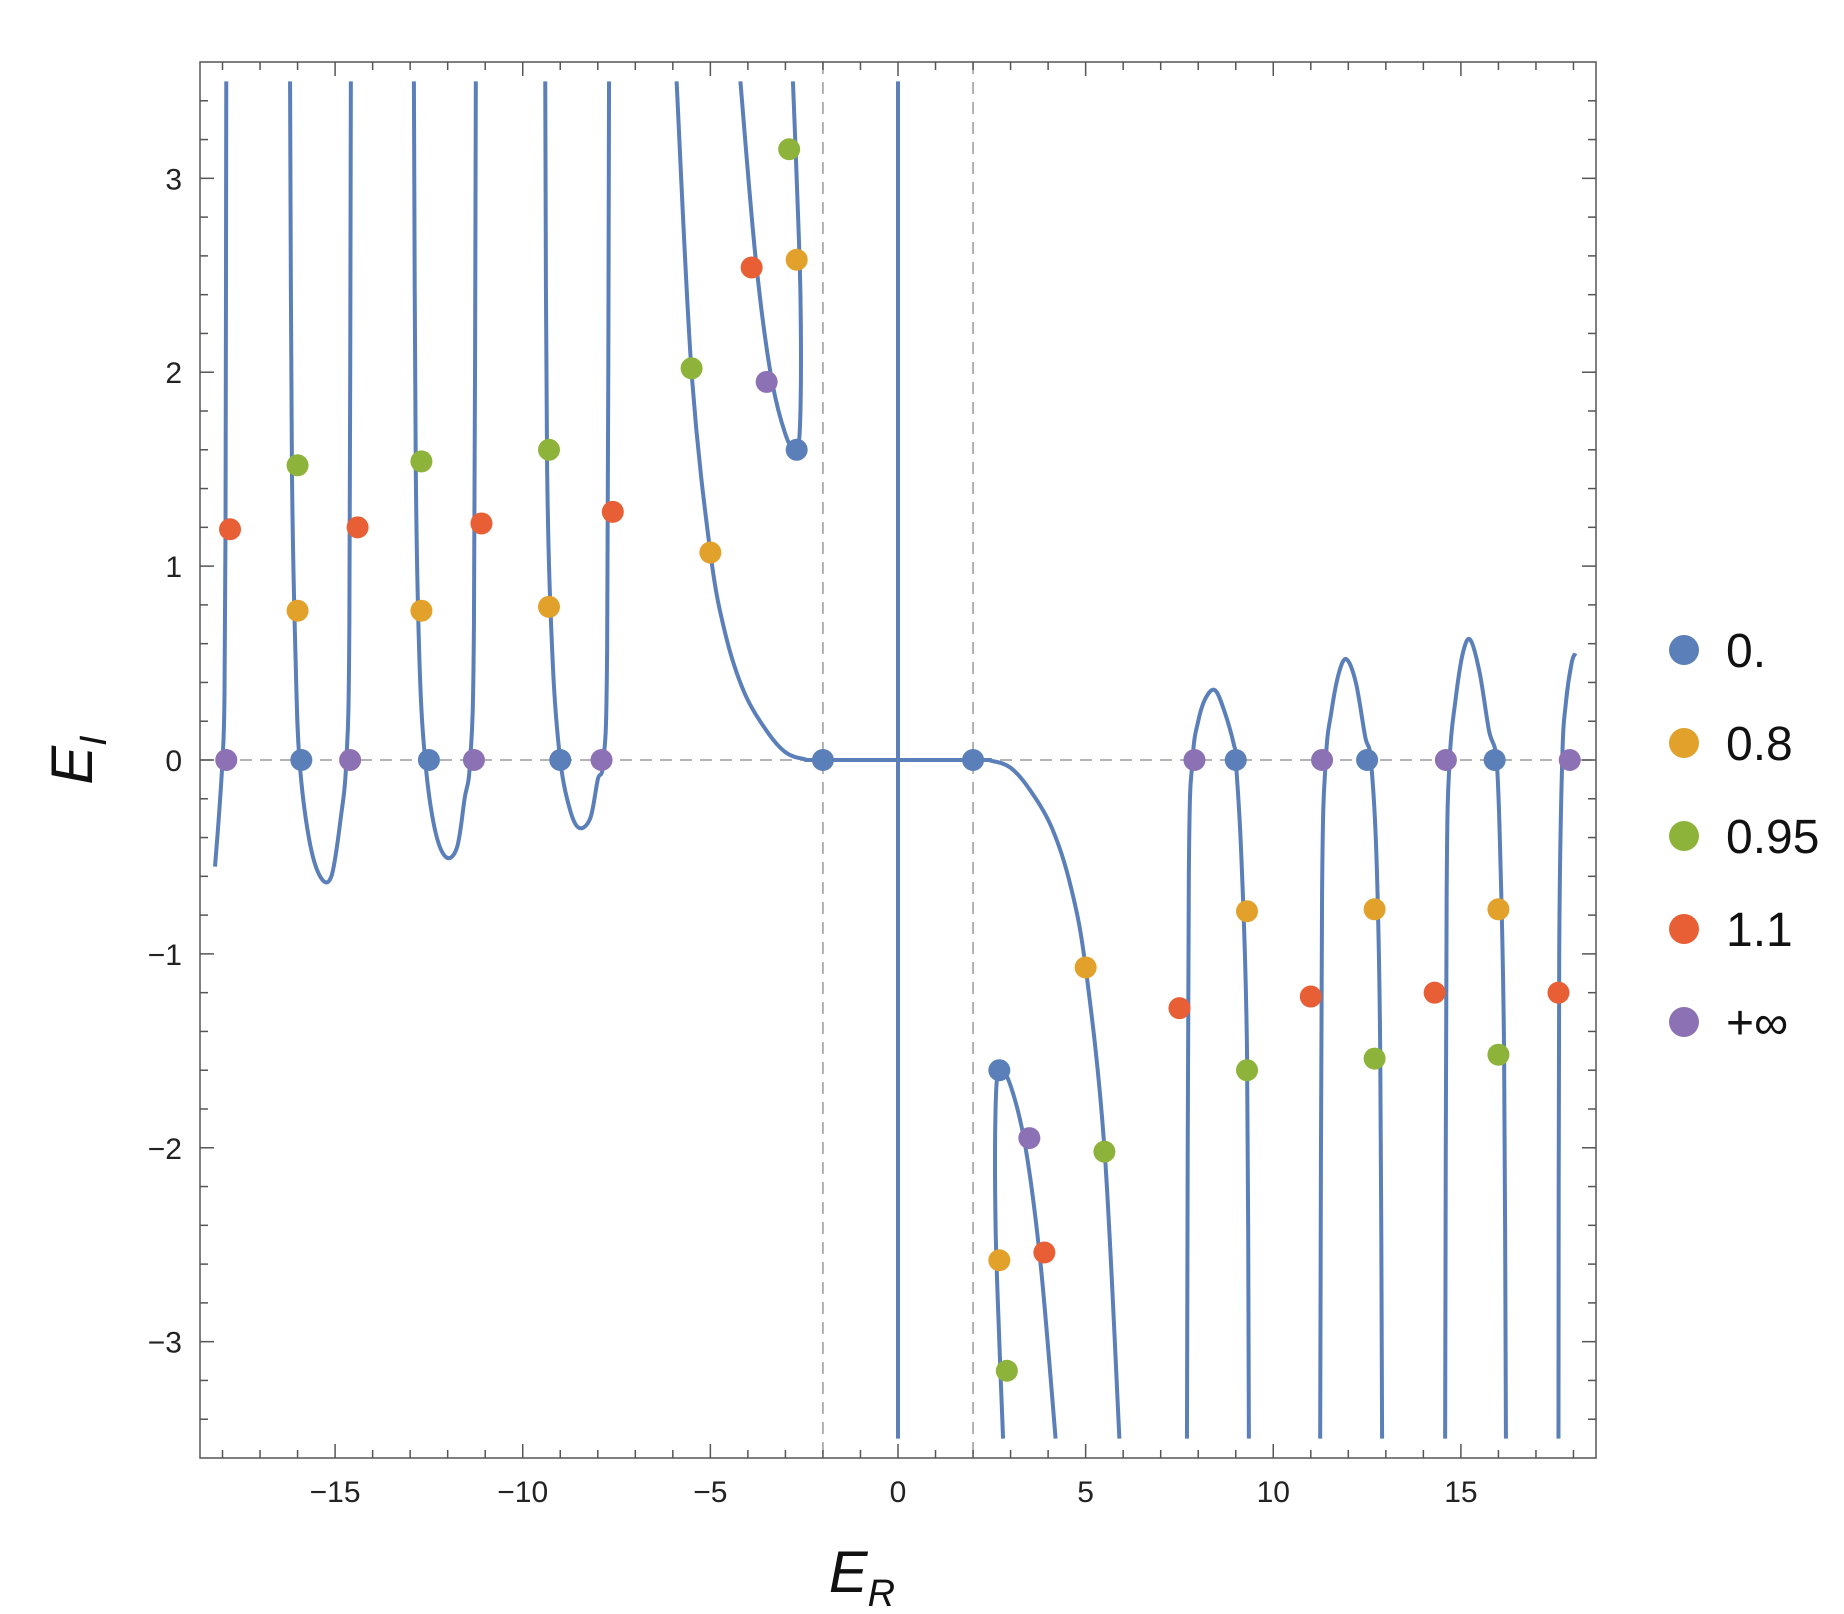 The image size is (1844, 1614). I want to click on x-axis-title: ER, so click(862, 1577).